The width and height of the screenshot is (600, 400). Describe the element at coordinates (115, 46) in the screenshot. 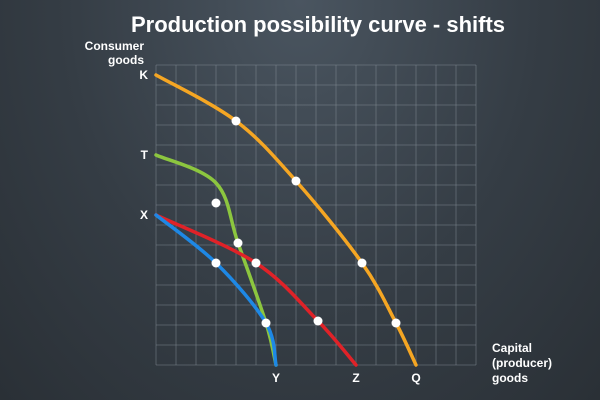

I see `y-axis-label-line: Consumer` at that location.